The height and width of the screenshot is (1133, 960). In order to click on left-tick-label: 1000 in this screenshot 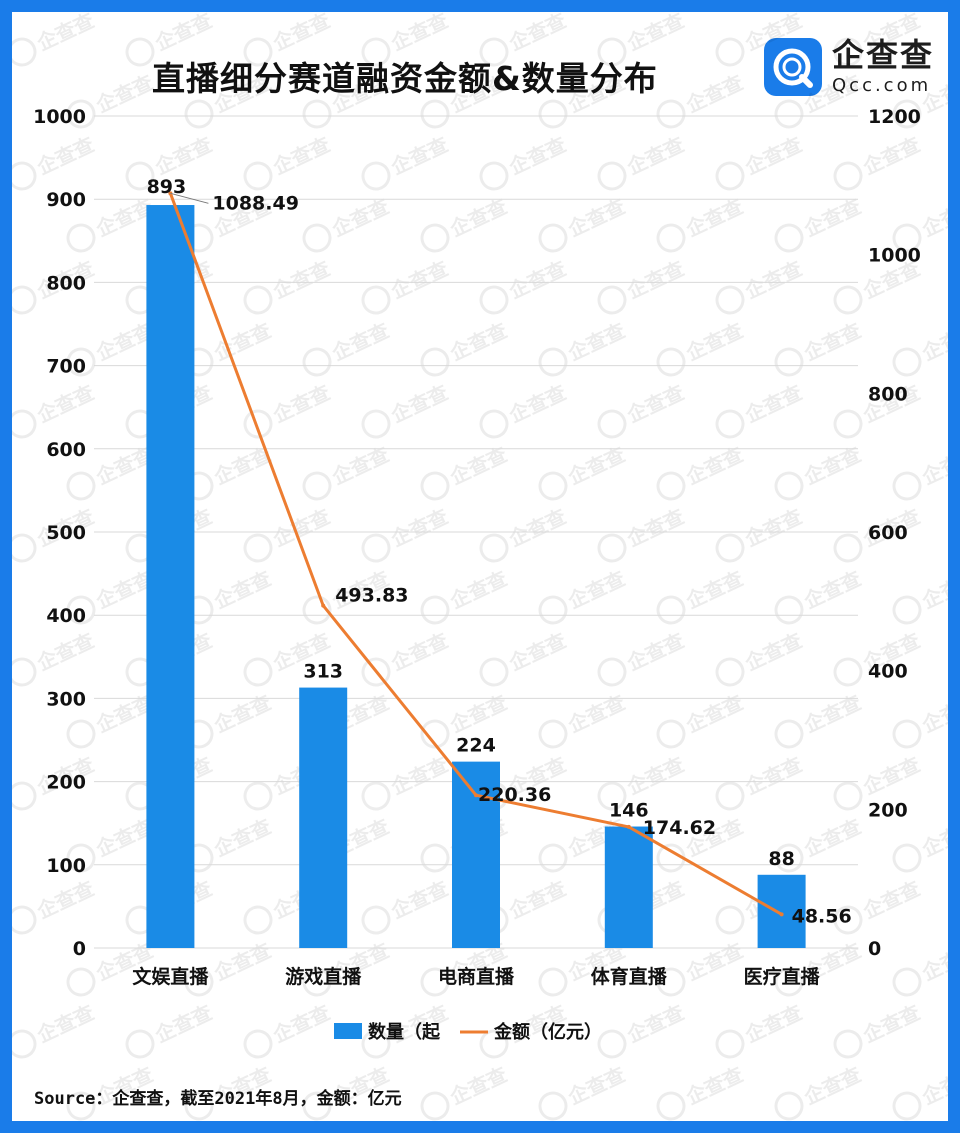, I will do `click(59, 117)`.